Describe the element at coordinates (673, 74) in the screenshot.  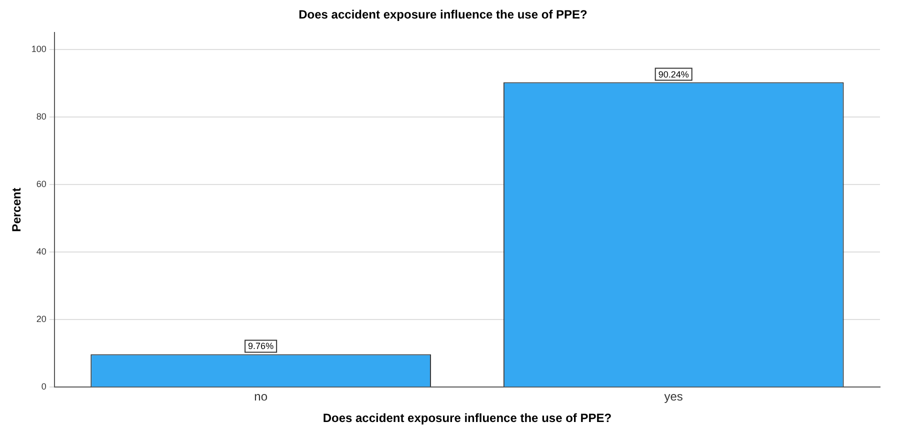
I see `data-label: 90.24%` at that location.